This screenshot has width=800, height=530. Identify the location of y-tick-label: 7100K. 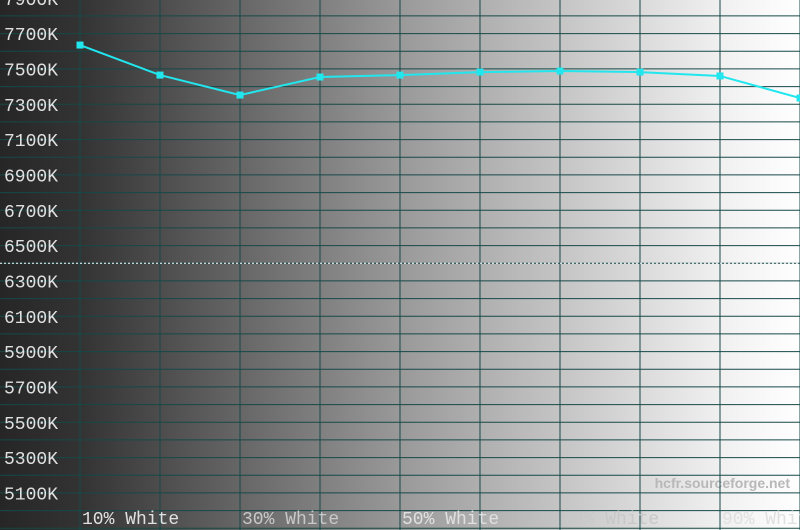
(31, 142).